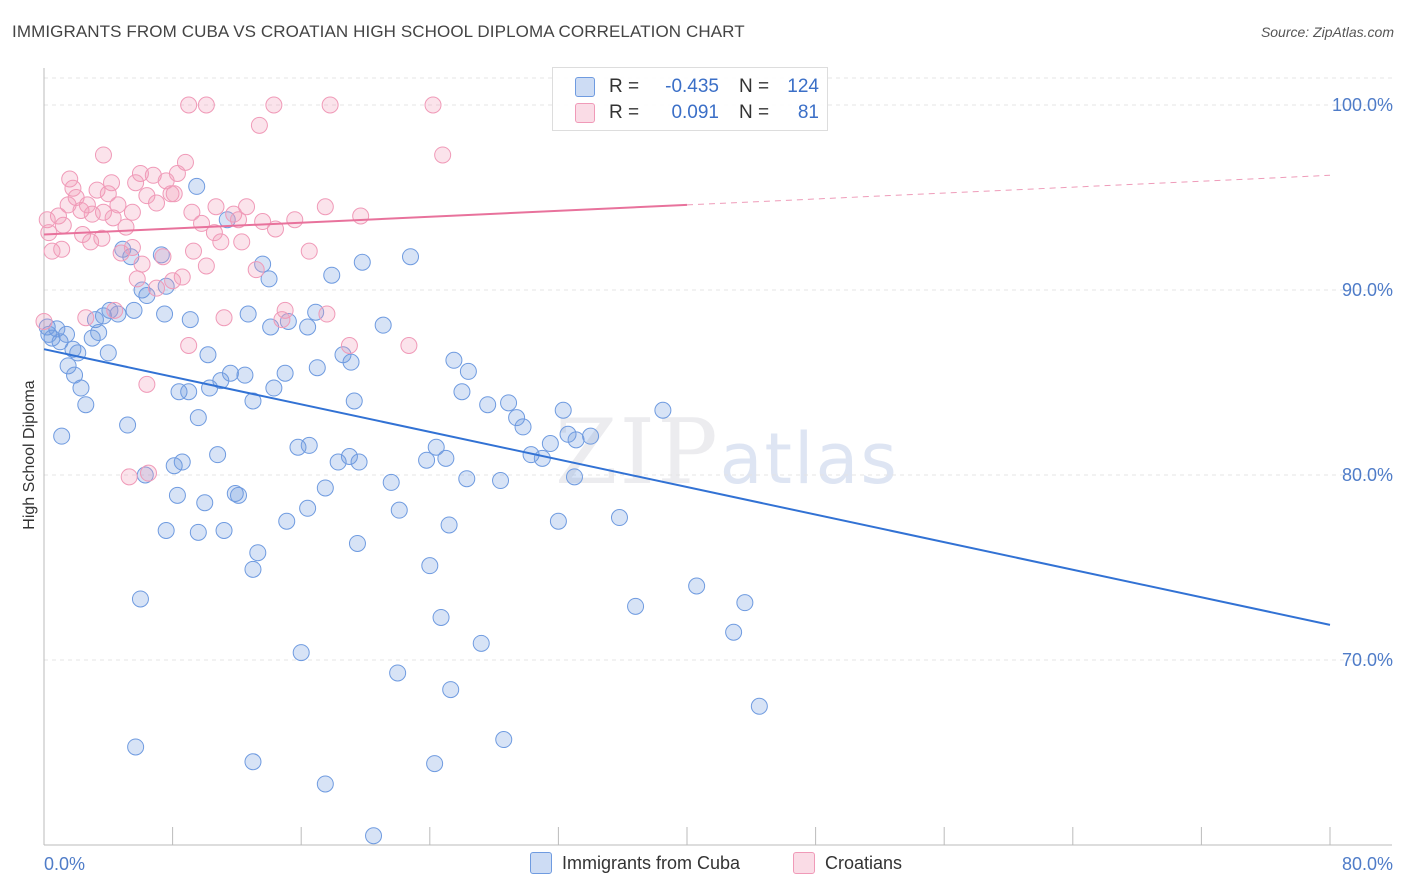 The image size is (1406, 892). What do you see at coordinates (803, 86) in the screenshot?
I see `legend-n-value: 124` at bounding box center [803, 86].